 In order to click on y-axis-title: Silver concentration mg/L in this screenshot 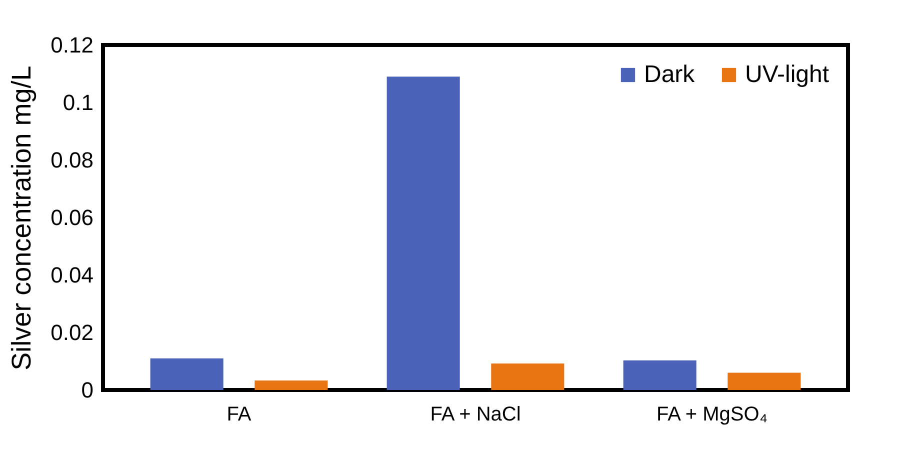, I will do `click(21, 218)`.